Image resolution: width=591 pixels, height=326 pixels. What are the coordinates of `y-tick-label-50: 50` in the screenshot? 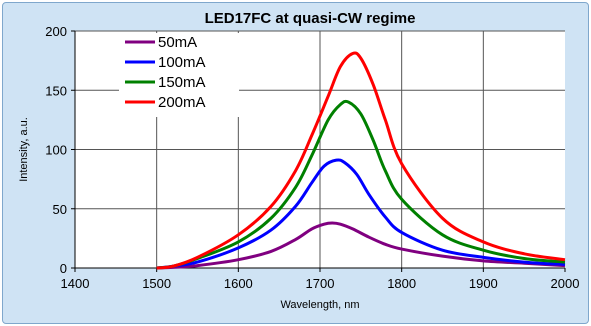 It's located at (60, 209).